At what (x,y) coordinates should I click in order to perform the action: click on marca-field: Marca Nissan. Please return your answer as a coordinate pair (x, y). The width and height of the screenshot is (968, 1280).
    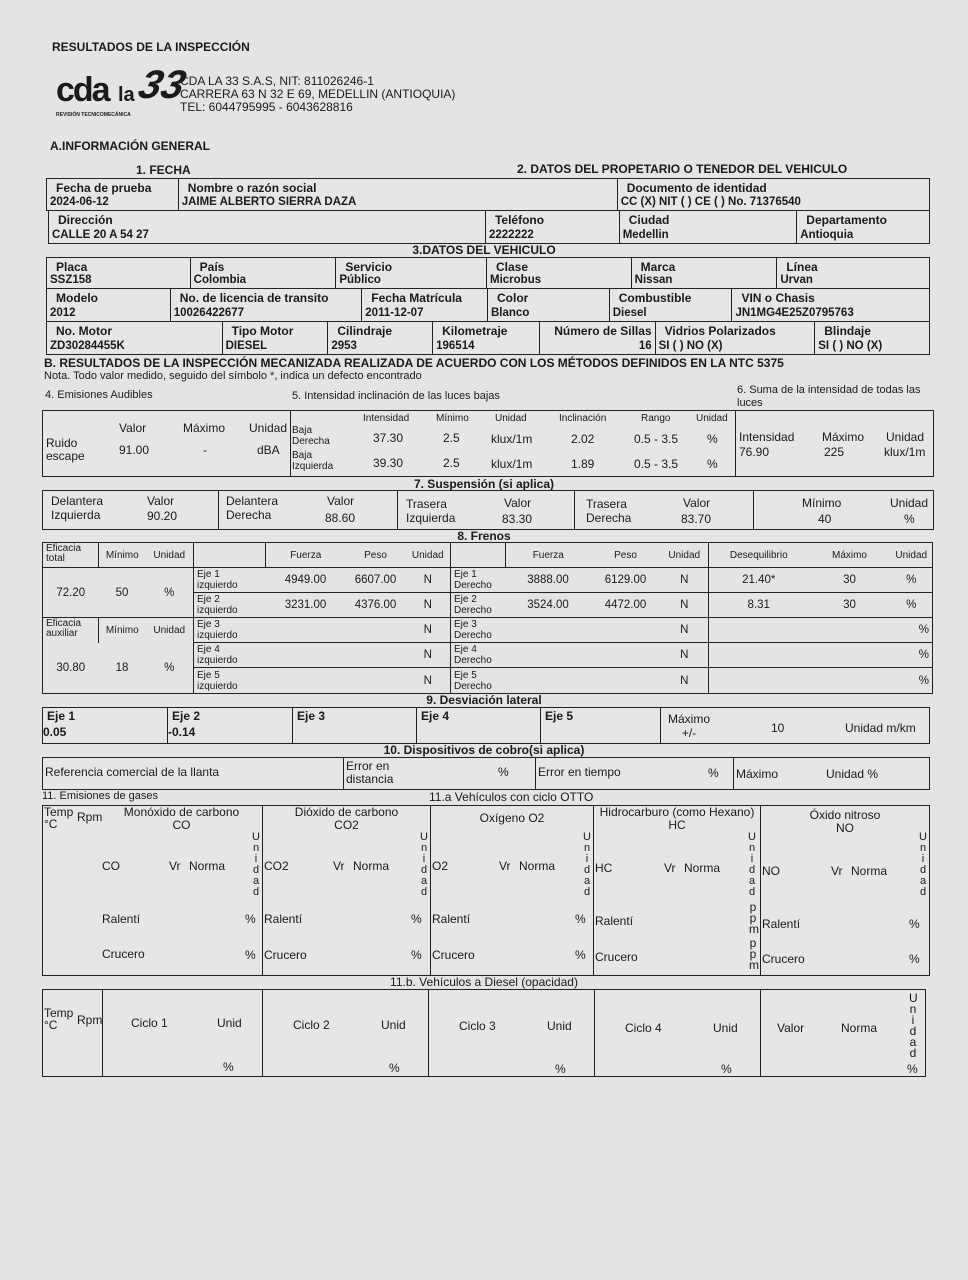
    Looking at the image, I should click on (705, 273).